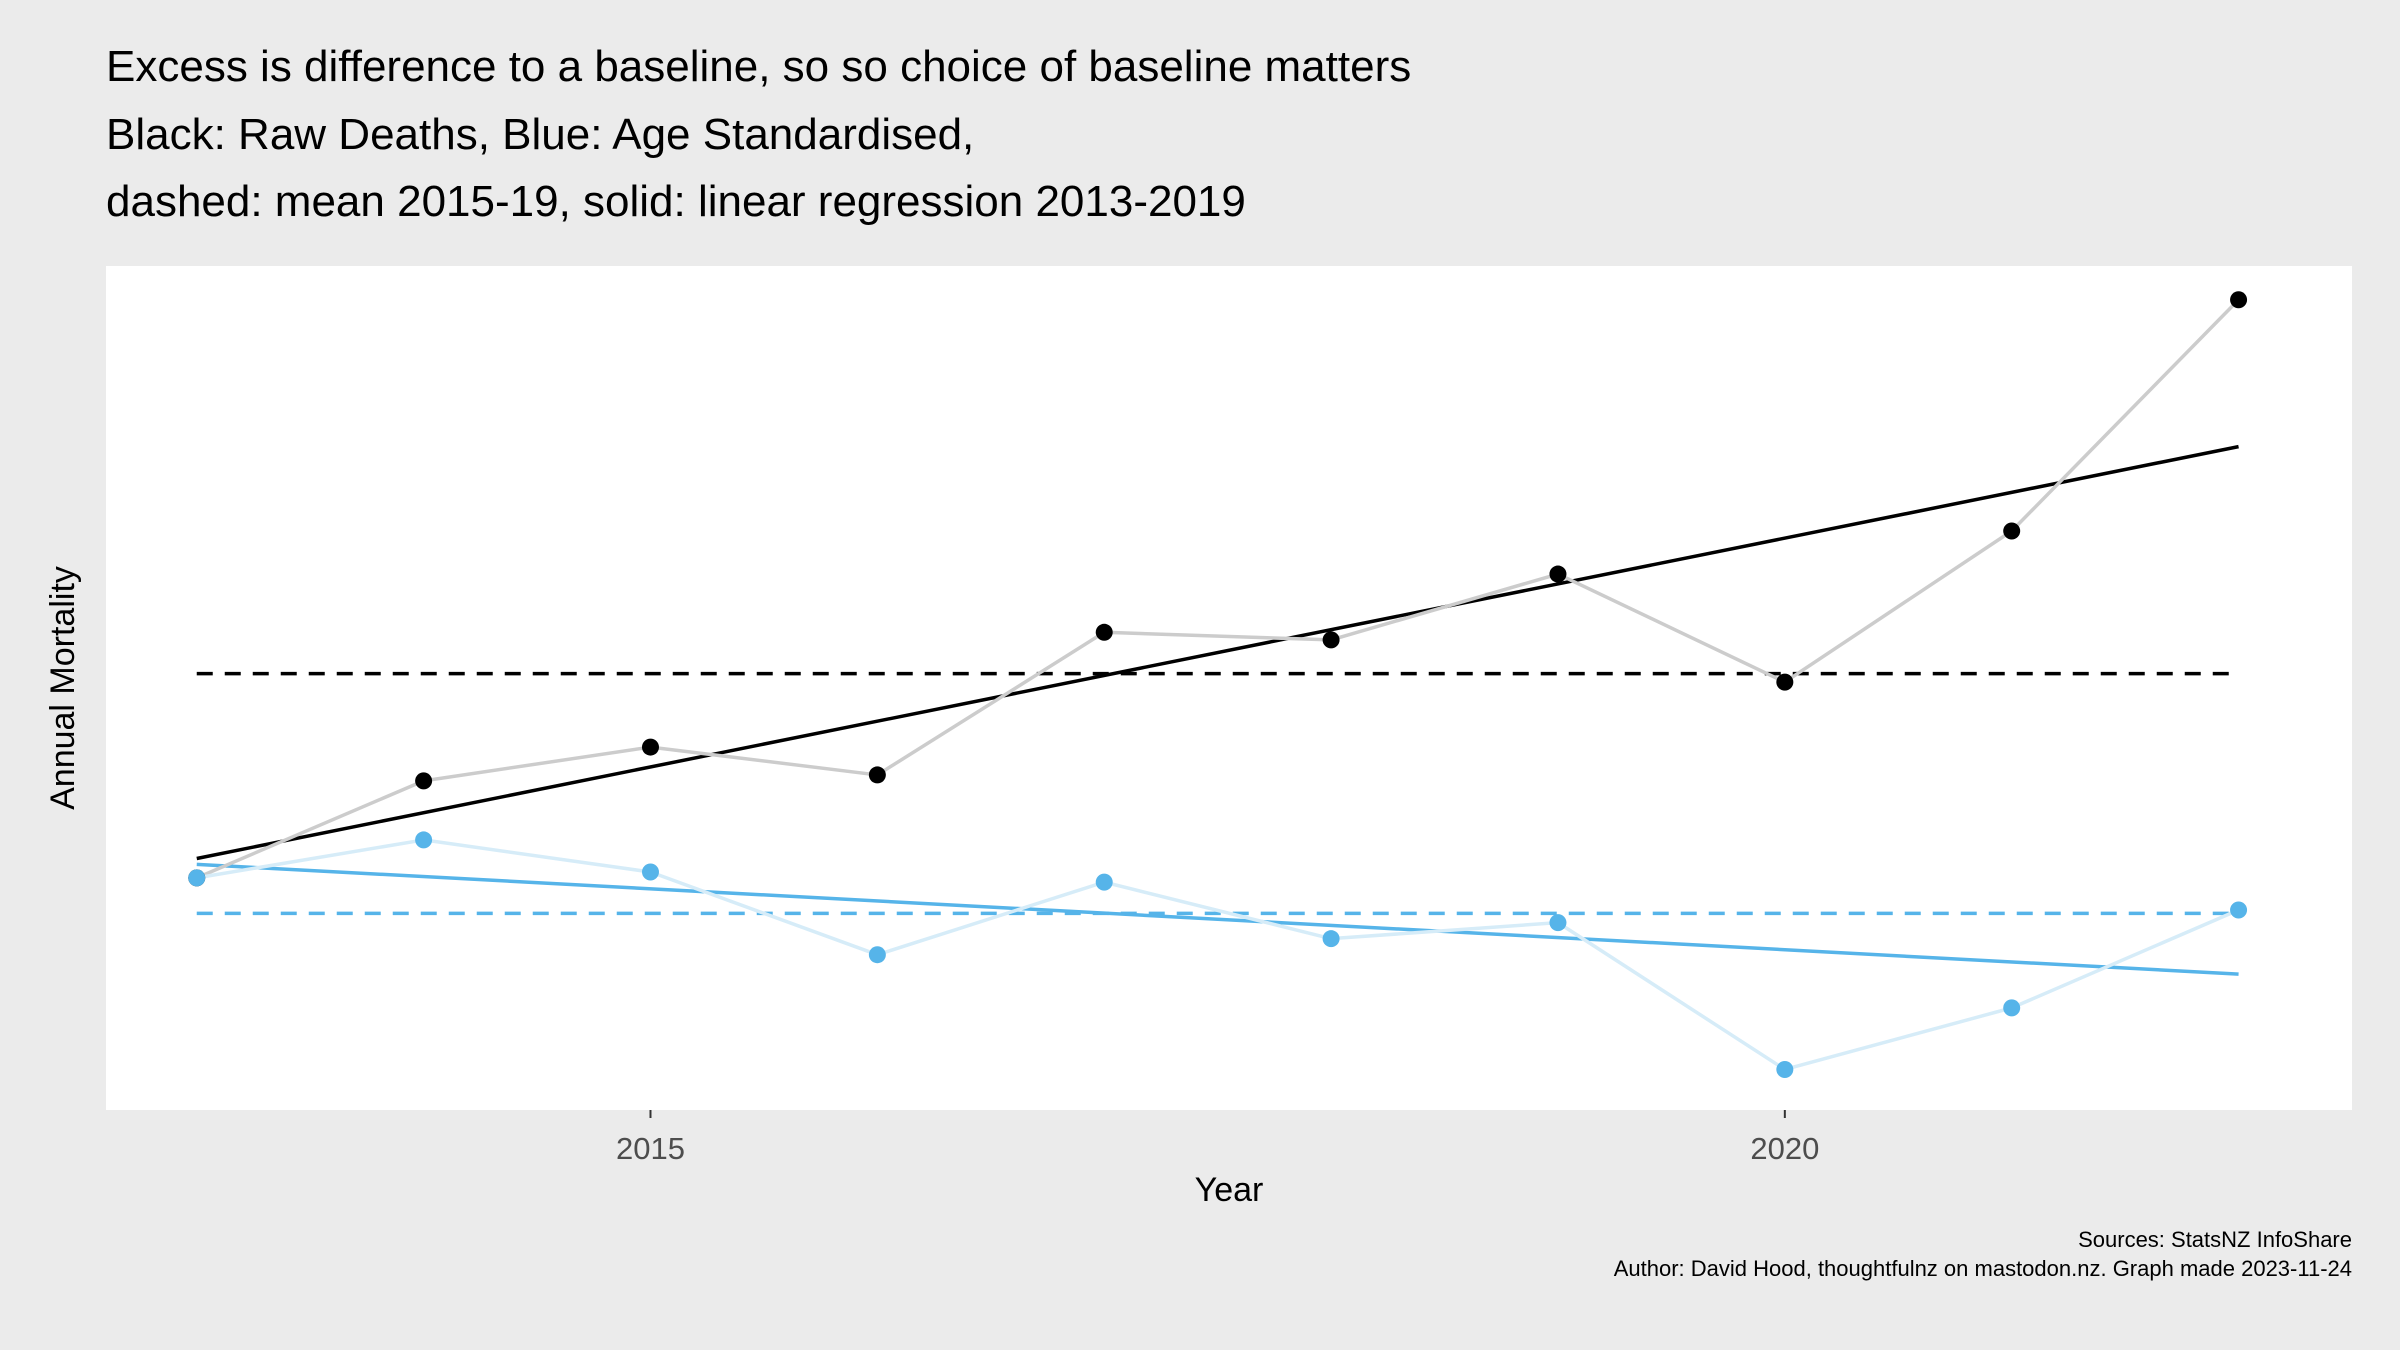 The height and width of the screenshot is (1350, 2400). Describe the element at coordinates (424, 781) in the screenshot. I see `raw-deaths-point-2014` at that location.